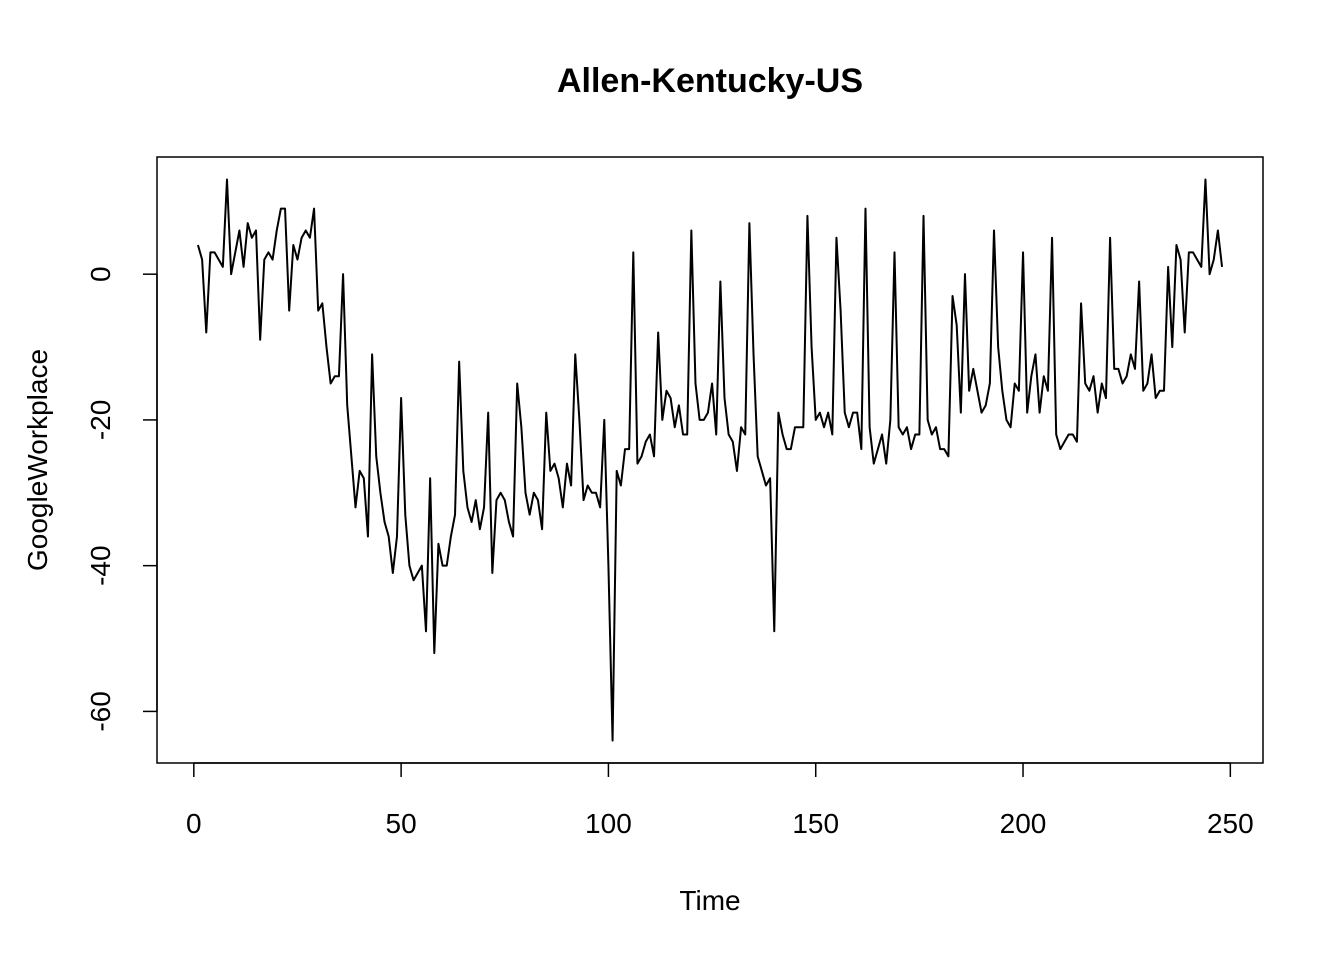 This screenshot has height=965, width=1344. What do you see at coordinates (1230, 823) in the screenshot?
I see `x-tick-label: 250` at bounding box center [1230, 823].